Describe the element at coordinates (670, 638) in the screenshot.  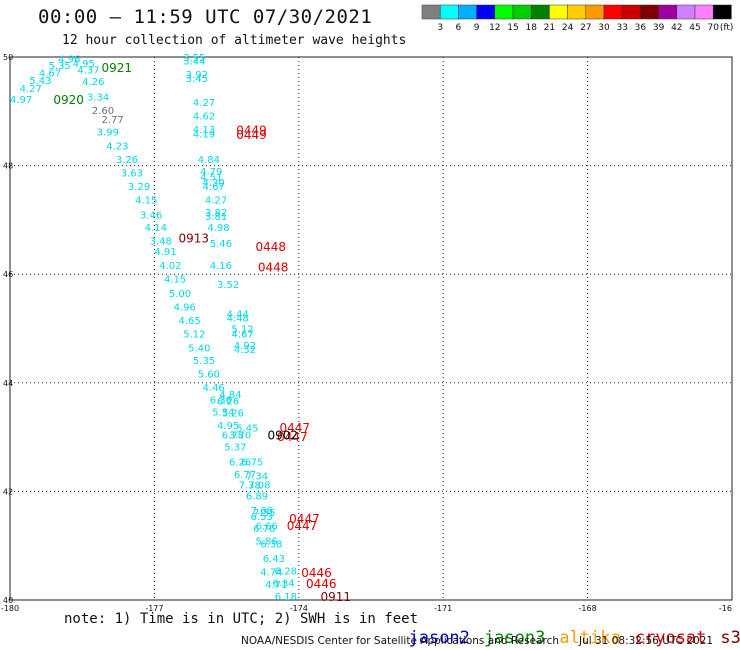
I see `legend-cryosat: cryosat` at that location.